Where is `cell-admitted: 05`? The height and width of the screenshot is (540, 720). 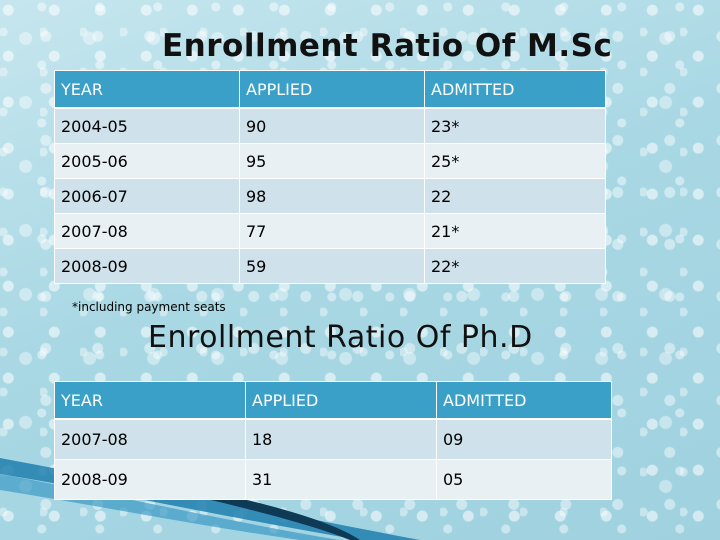
cell-admitted: 05 is located at coordinates (524, 479).